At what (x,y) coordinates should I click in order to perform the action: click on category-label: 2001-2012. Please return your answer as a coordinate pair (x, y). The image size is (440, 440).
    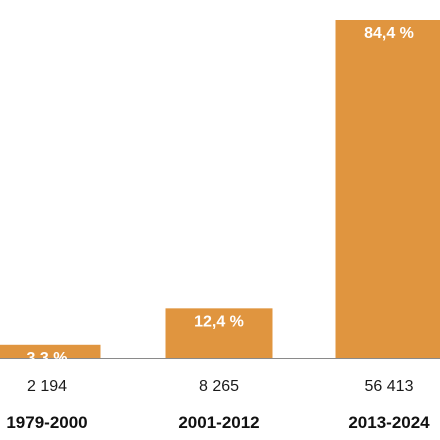
    Looking at the image, I should click on (218, 422).